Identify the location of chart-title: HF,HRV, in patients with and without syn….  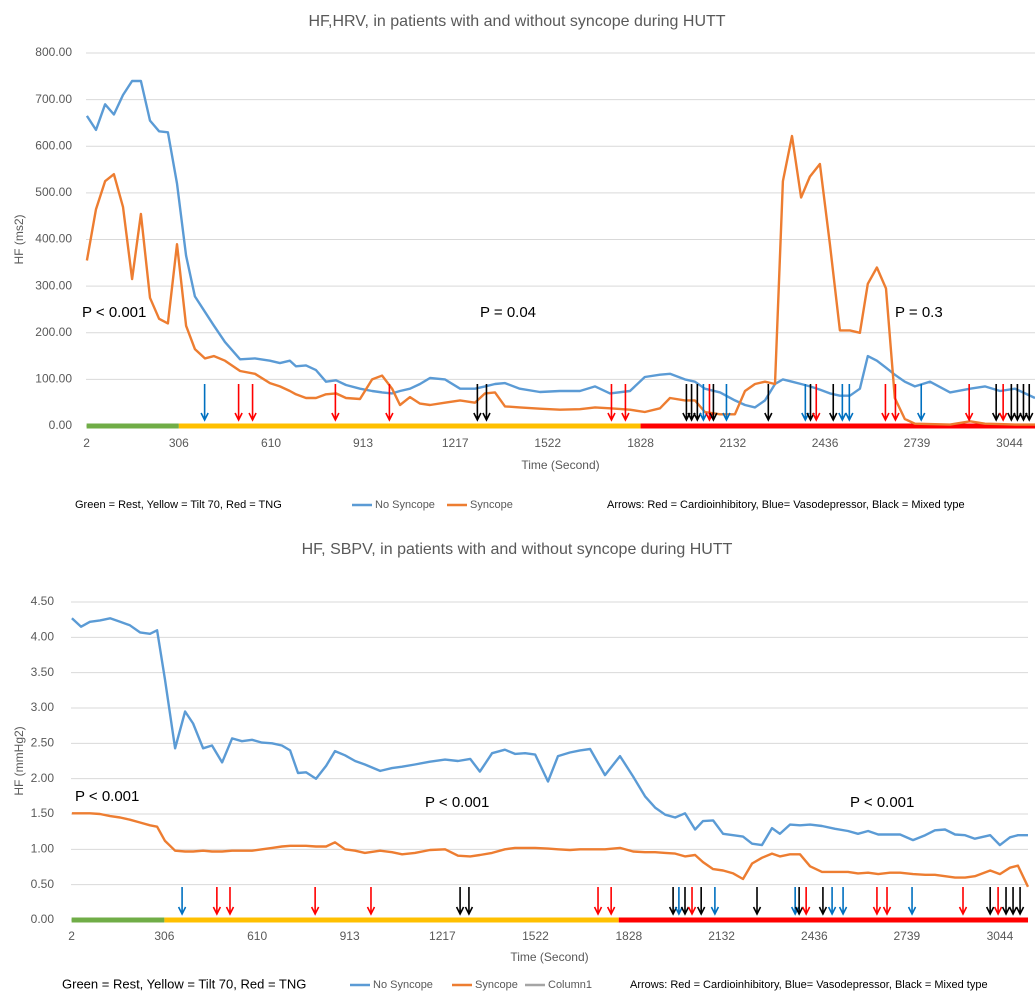
(516, 21).